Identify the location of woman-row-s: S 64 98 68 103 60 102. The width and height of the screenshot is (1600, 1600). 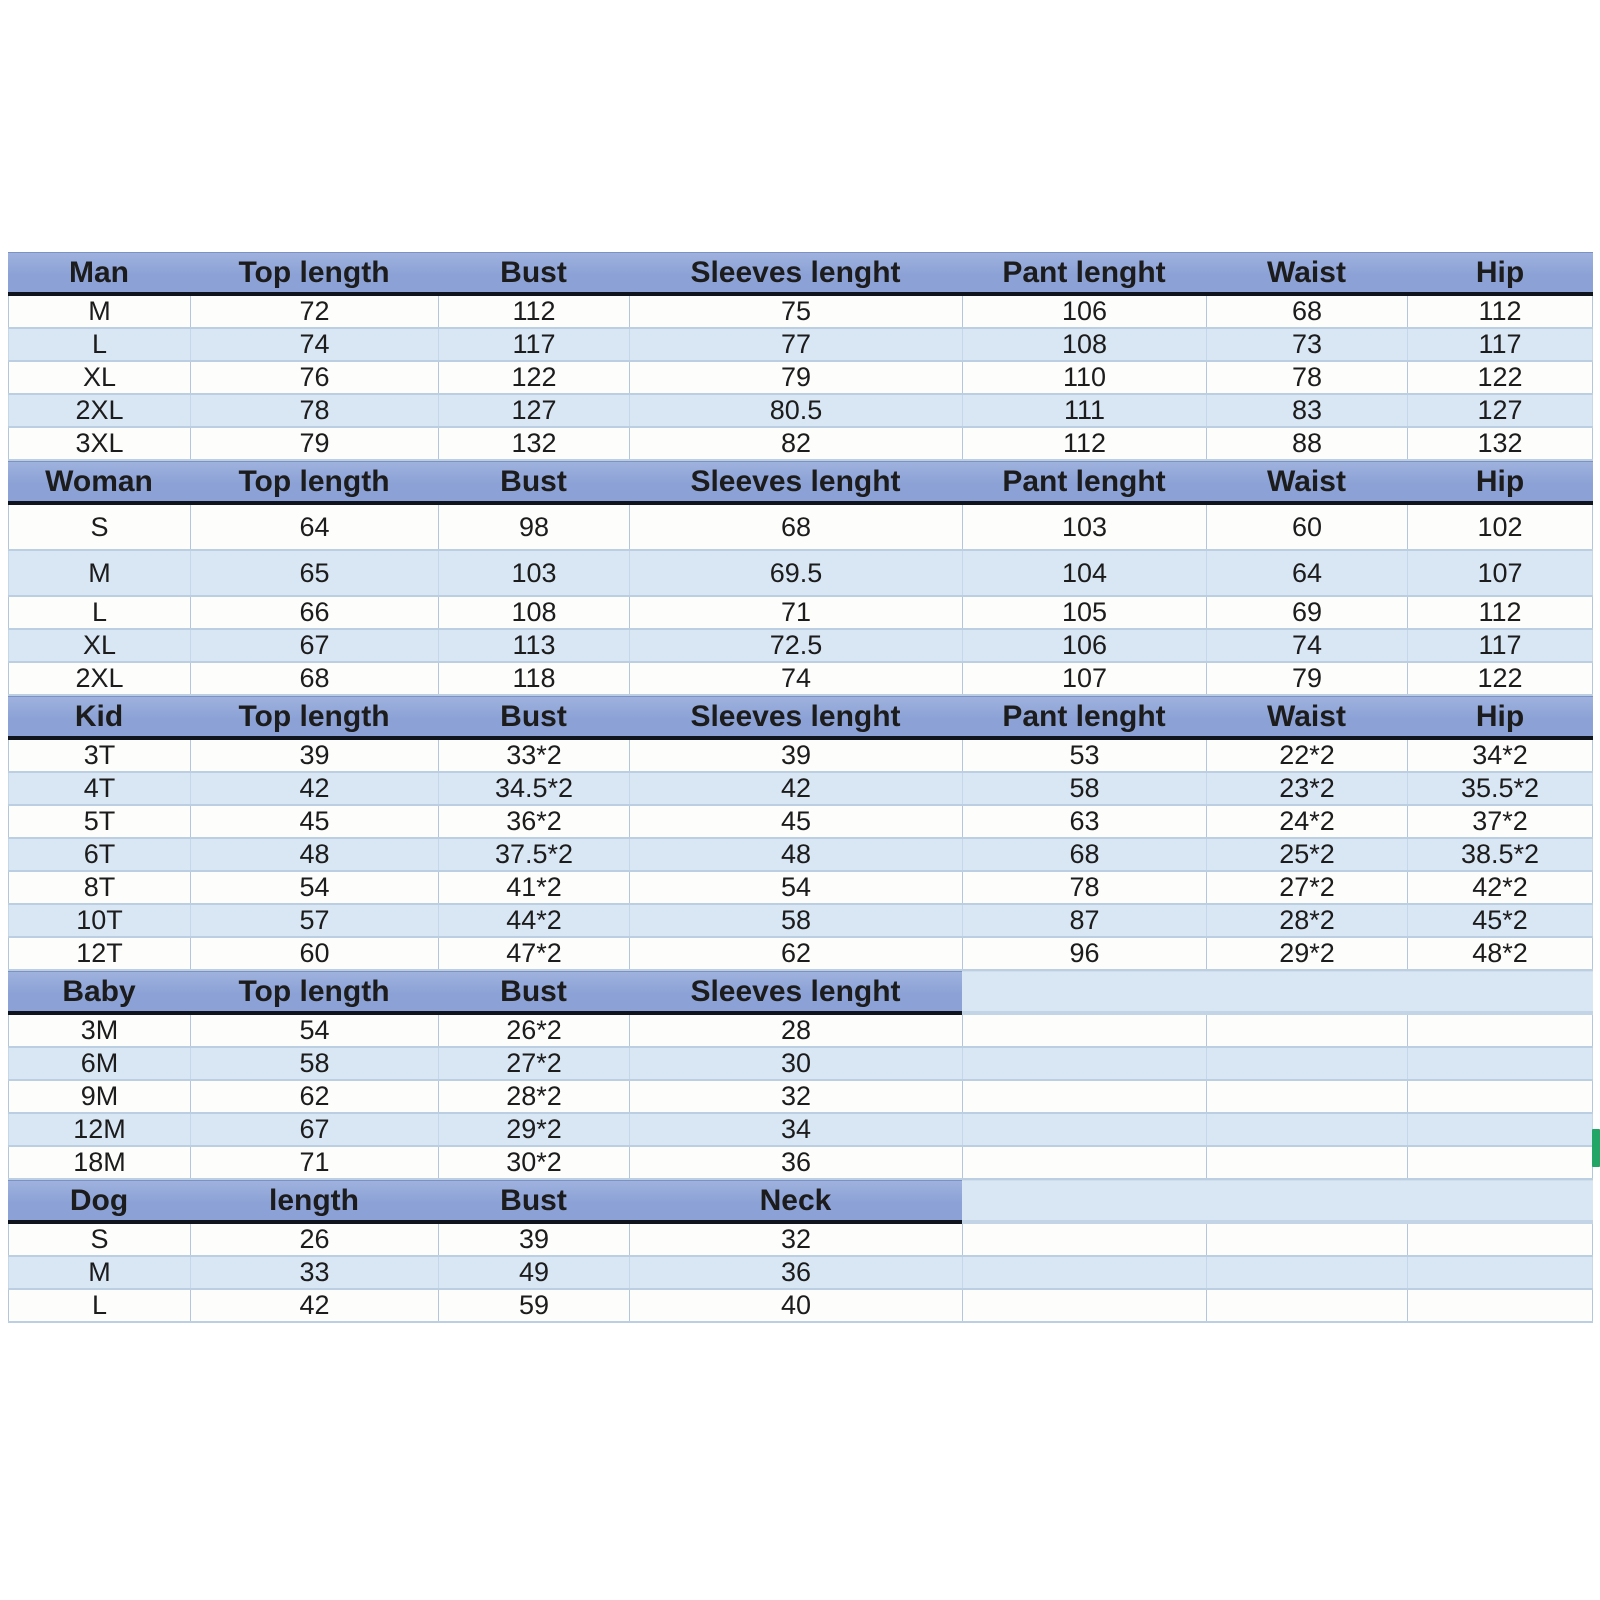
(800, 528).